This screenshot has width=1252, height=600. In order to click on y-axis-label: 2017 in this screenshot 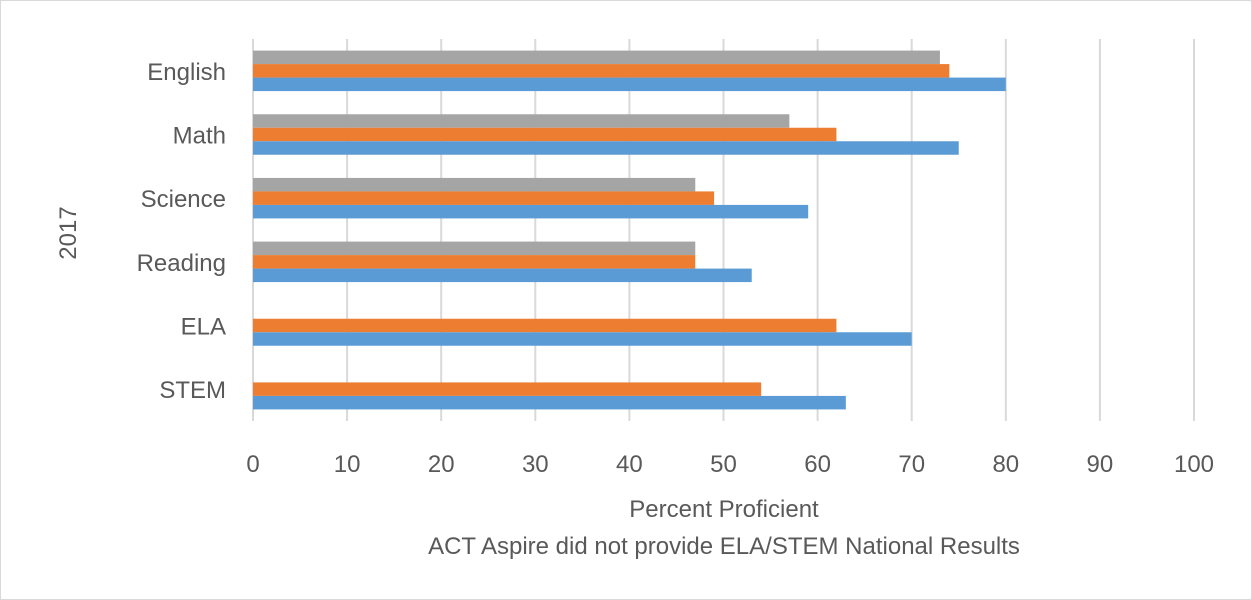, I will do `click(68, 232)`.